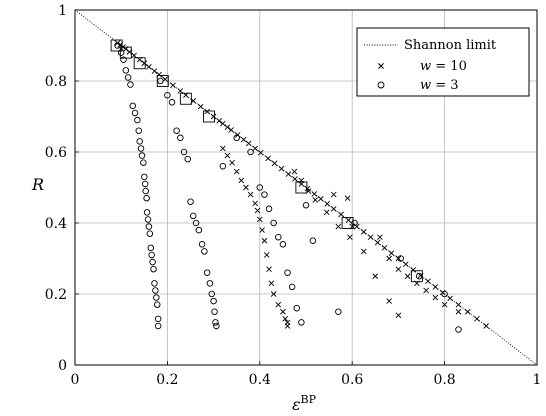  I want to click on x-tick-label: 0.4, so click(260, 380).